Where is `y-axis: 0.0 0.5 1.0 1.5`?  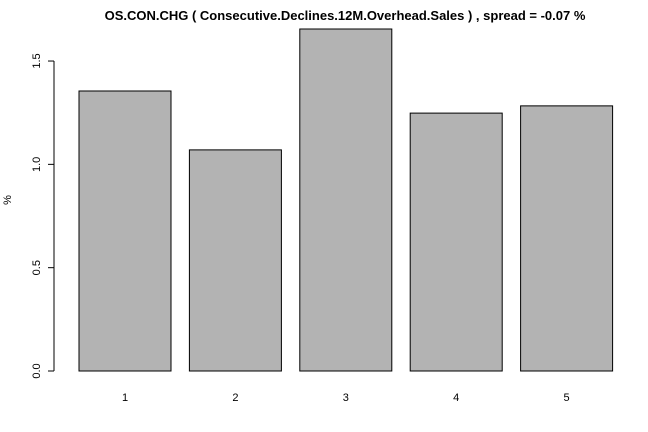
y-axis: 0.0 0.5 1.0 1.5 is located at coordinates (43, 216).